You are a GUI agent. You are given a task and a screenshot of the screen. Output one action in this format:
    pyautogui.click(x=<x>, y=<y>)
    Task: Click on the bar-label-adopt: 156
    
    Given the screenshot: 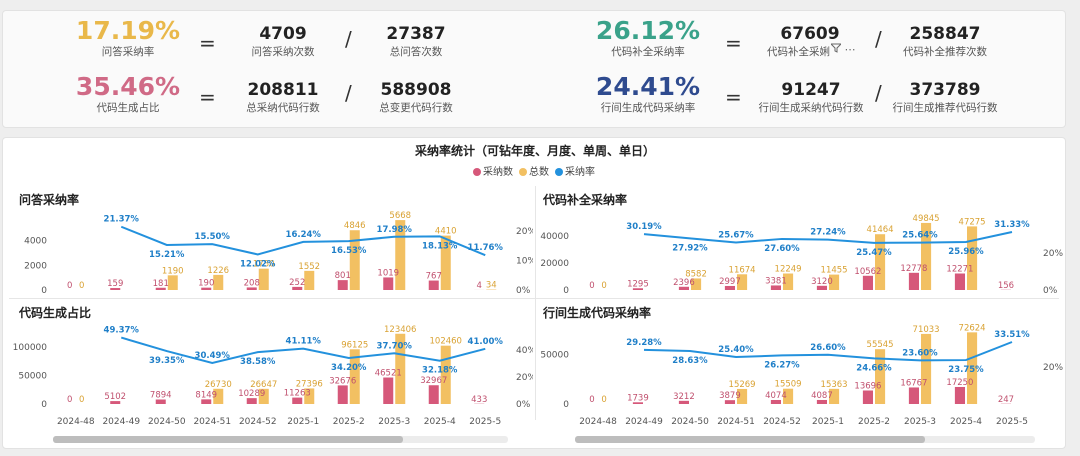 What is the action you would take?
    pyautogui.click(x=1006, y=286)
    